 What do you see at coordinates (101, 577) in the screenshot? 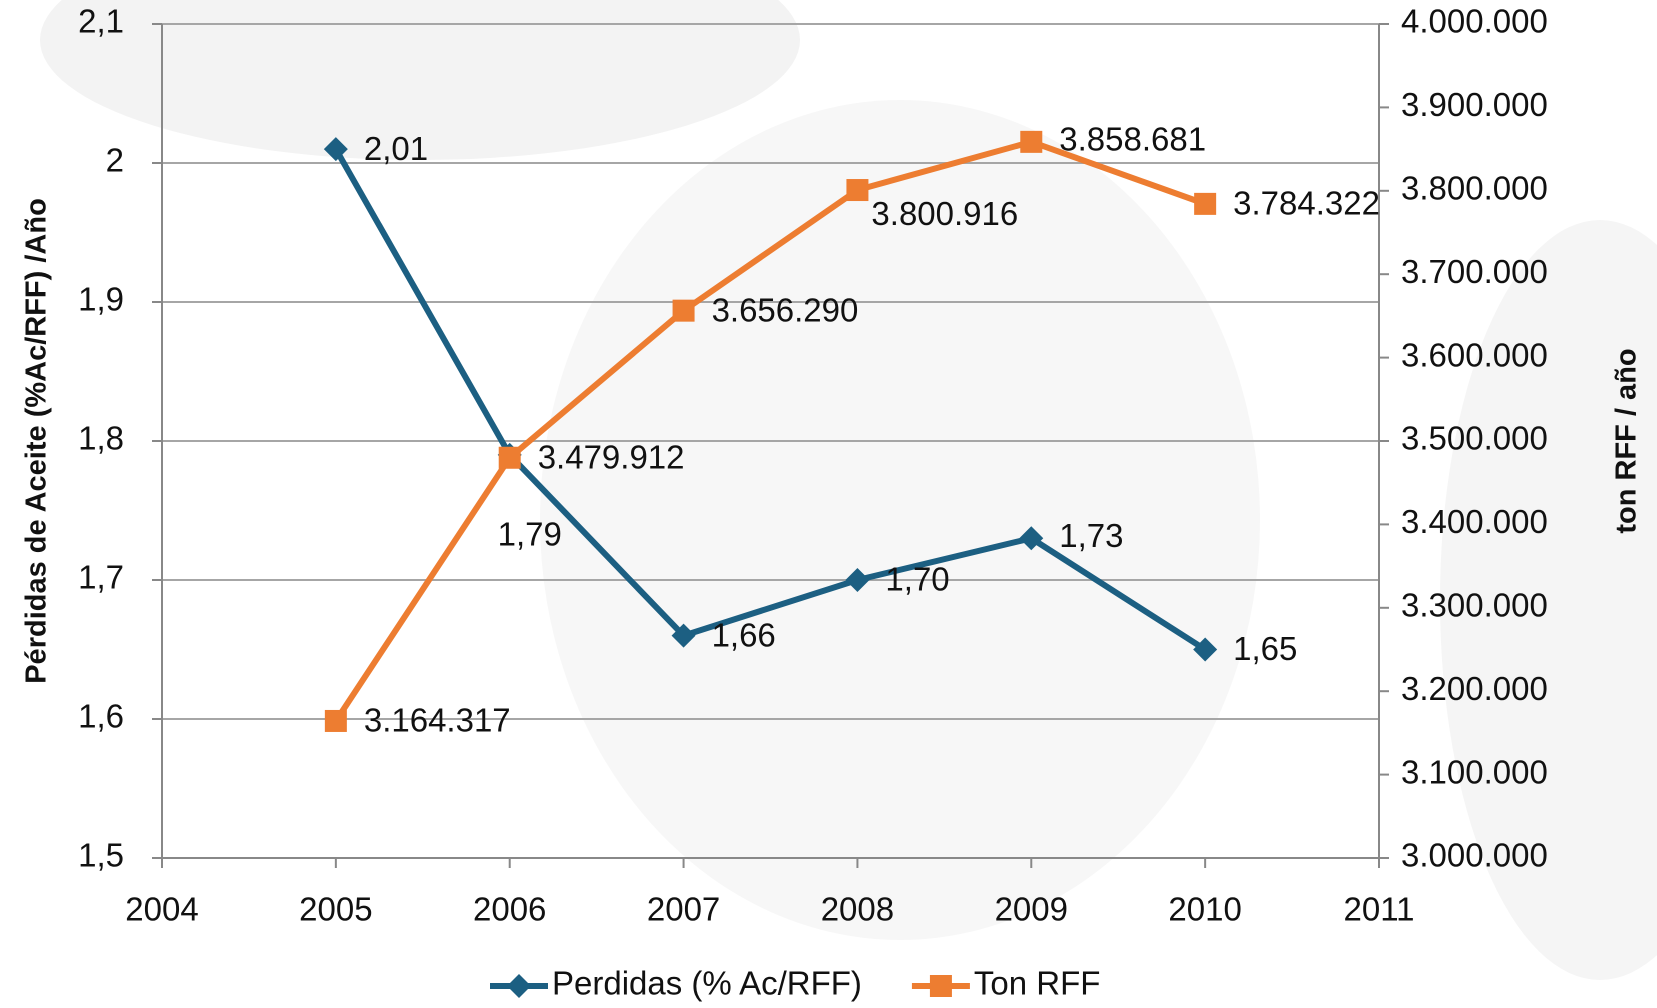
I see `y-tick-label: 1,7` at bounding box center [101, 577].